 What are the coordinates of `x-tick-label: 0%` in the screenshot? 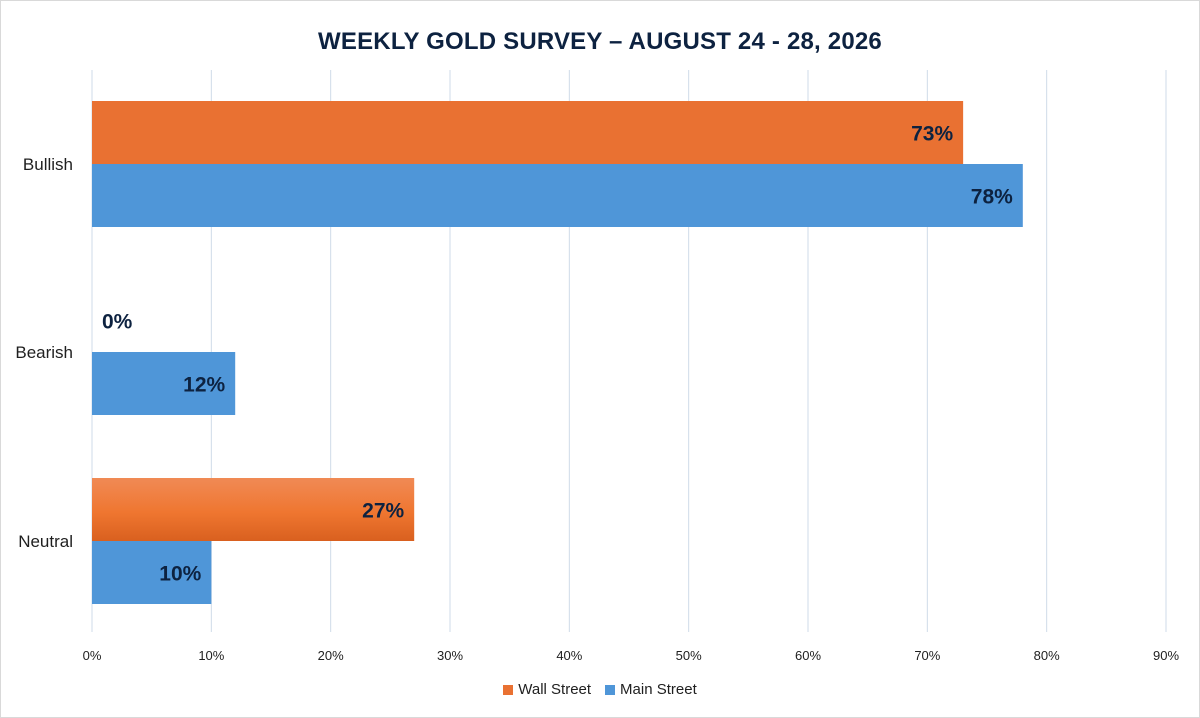 It's located at (92, 655).